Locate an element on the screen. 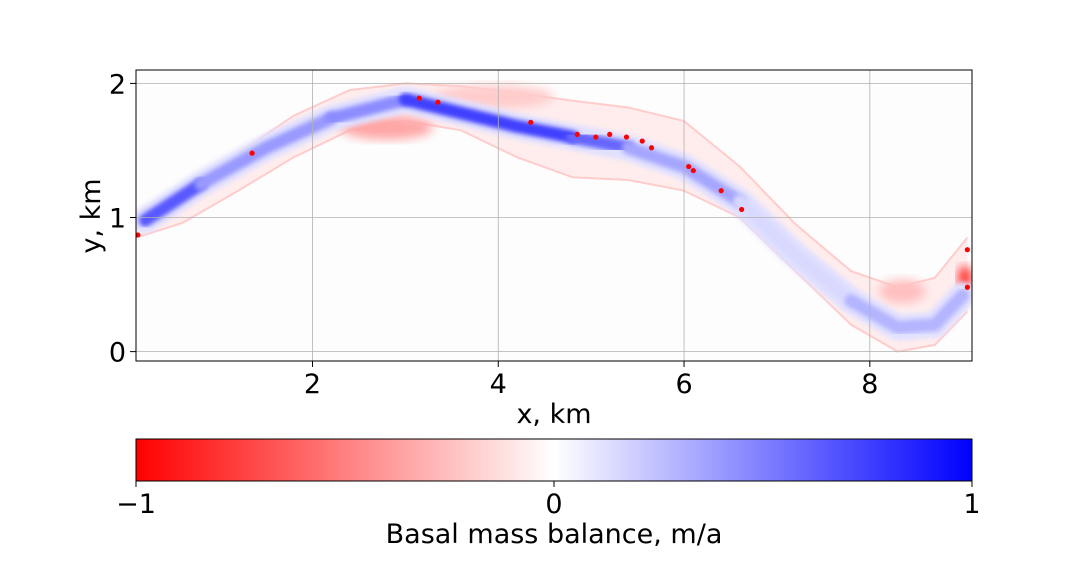  x-tick-label: 2 is located at coordinates (312, 384).